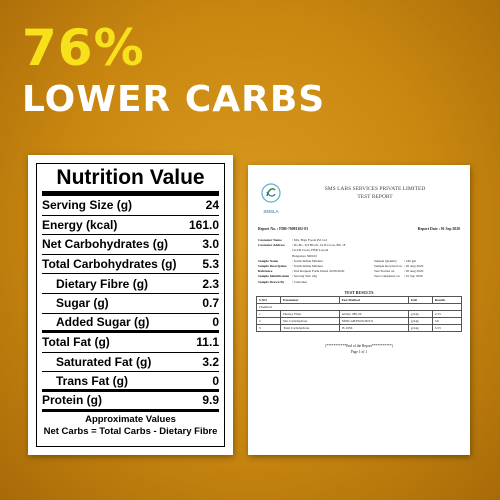  What do you see at coordinates (359, 292) in the screenshot?
I see `test-results-title: TEST RESULTS` at bounding box center [359, 292].